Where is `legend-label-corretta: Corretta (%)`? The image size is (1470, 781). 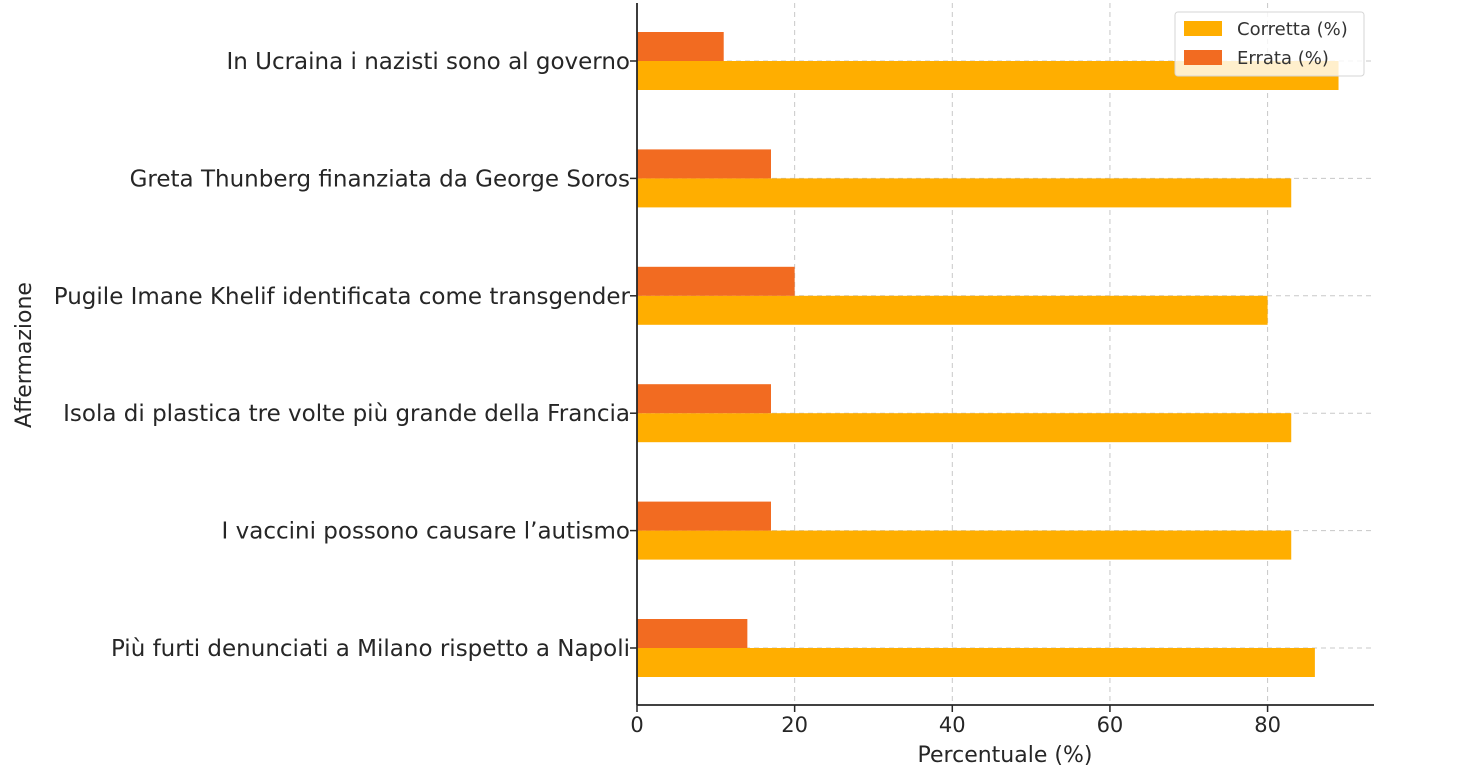
legend-label-corretta: Corretta (%) is located at coordinates (1292, 29).